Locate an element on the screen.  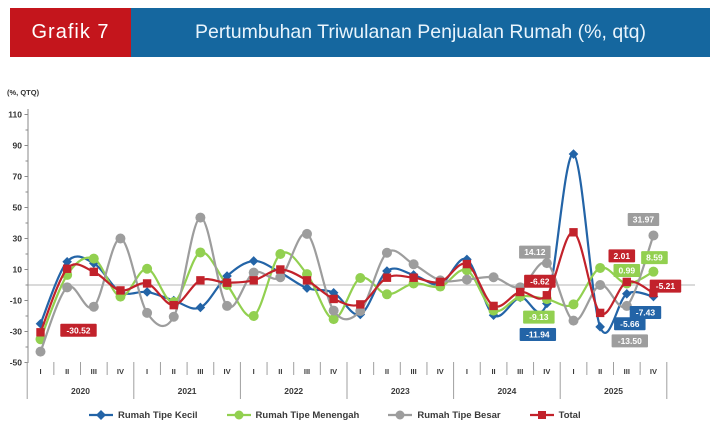
svg-text: 30 is located at coordinates (18, 239).